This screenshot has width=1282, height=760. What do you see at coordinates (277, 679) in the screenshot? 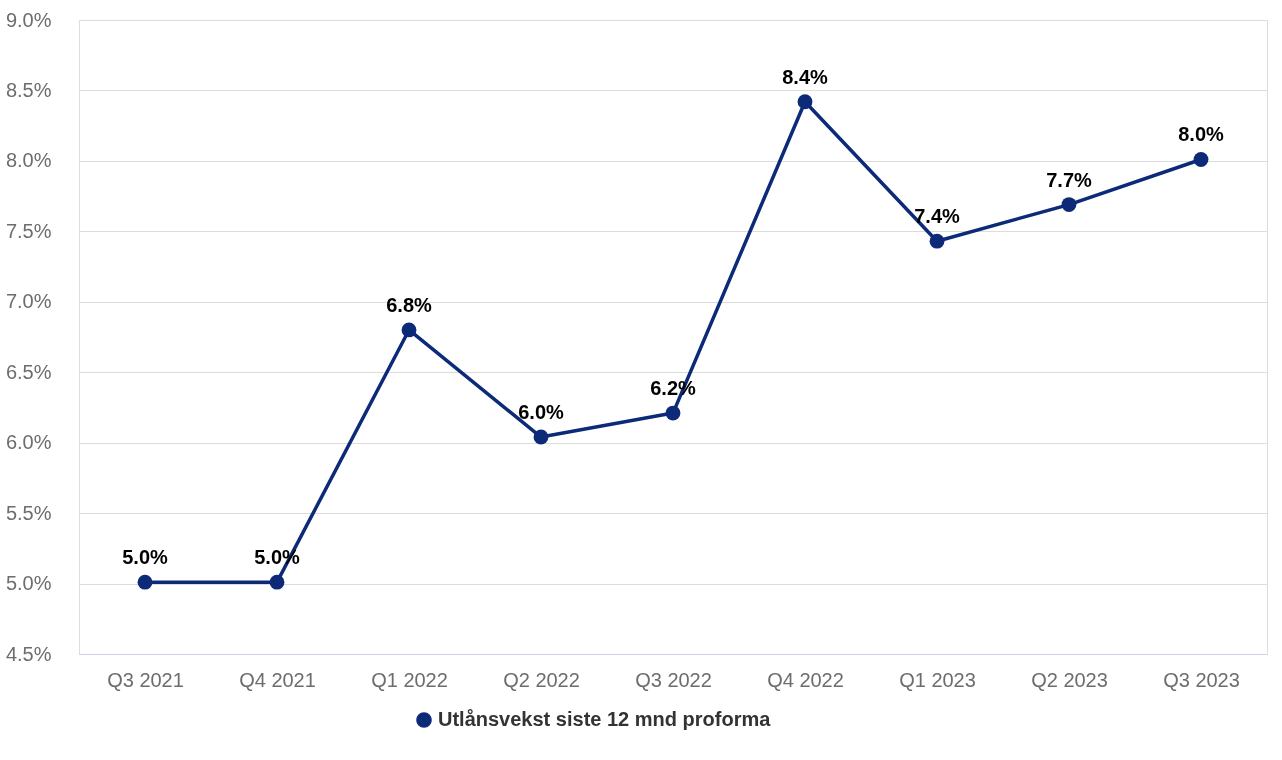
I see `x-tick-label: Q4 2021` at bounding box center [277, 679].